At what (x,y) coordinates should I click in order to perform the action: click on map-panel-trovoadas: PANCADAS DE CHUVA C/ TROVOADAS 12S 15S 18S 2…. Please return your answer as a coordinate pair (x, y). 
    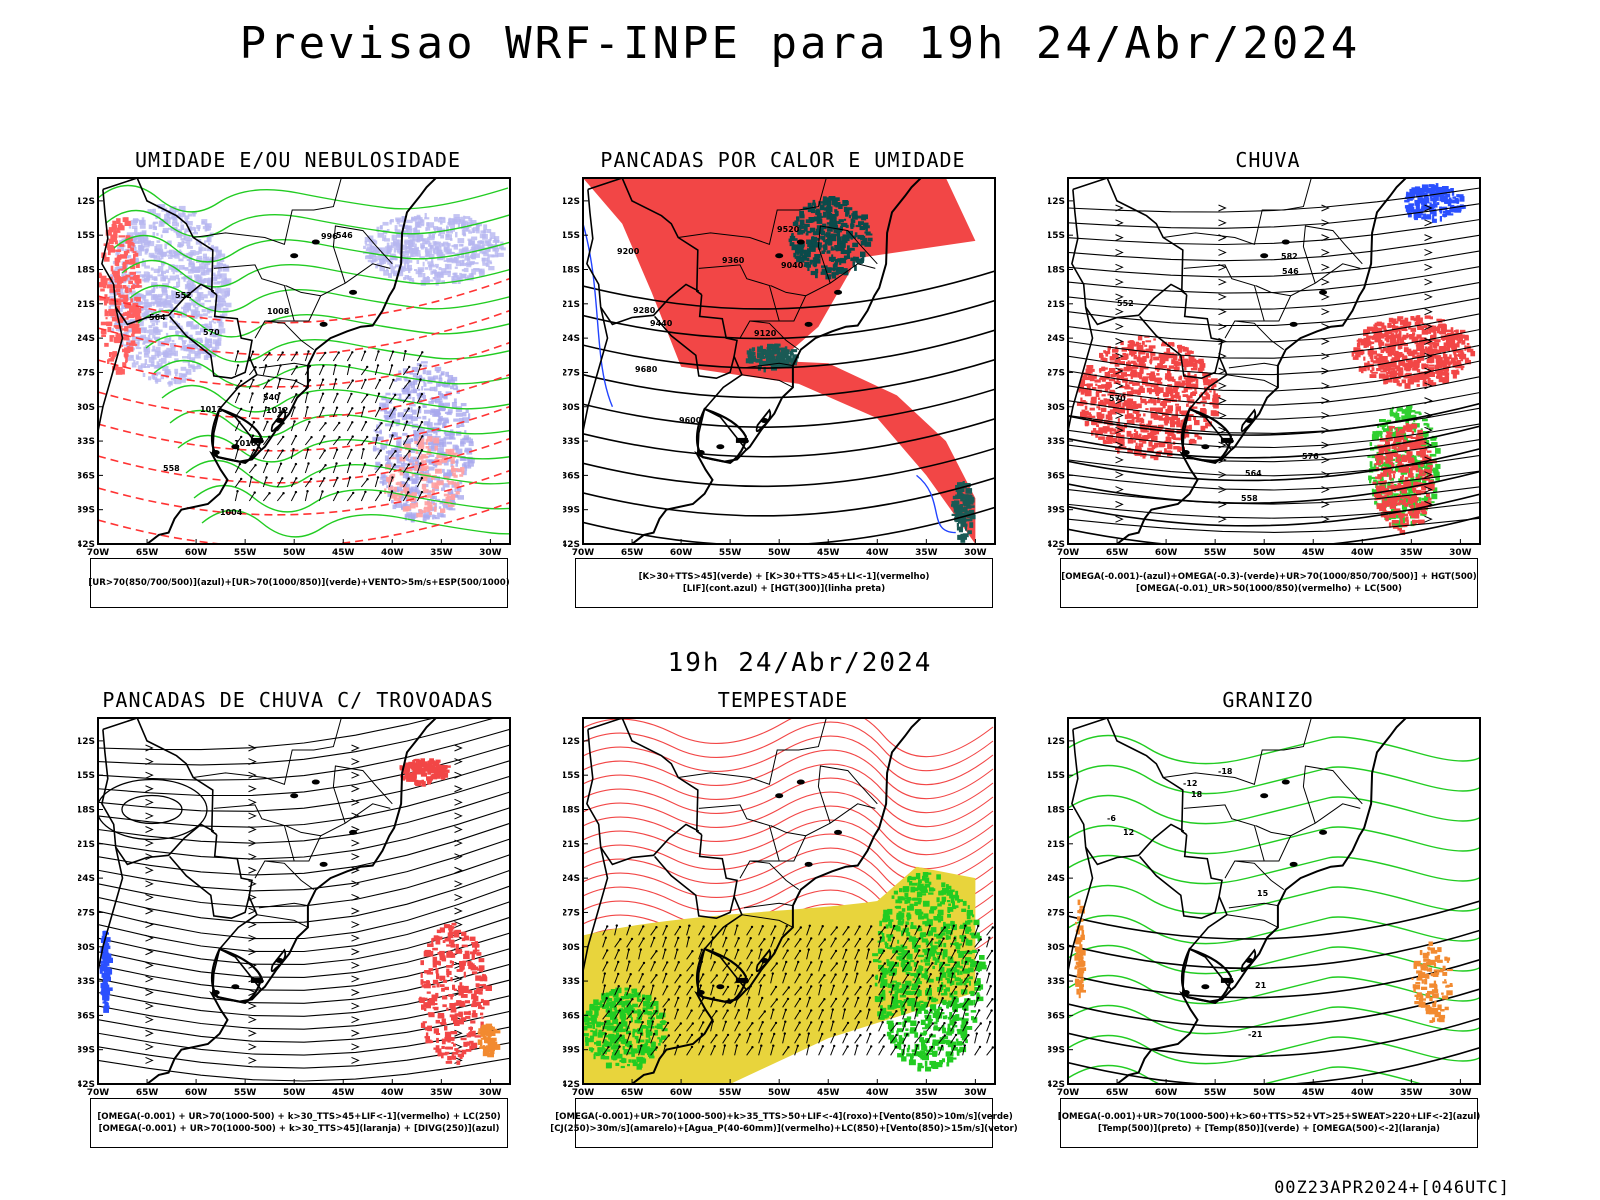
    Looking at the image, I should click on (298, 923).